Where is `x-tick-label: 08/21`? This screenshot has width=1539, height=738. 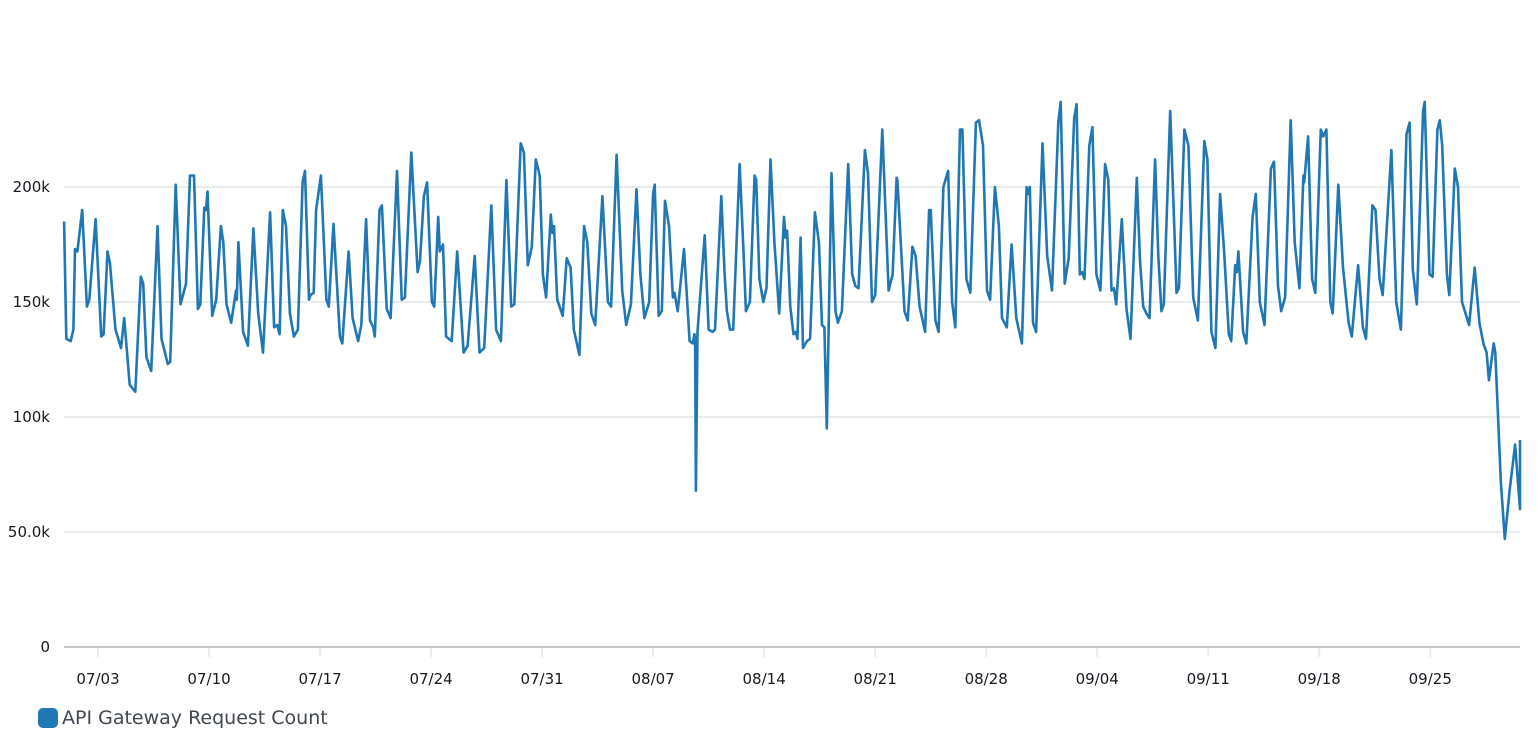
x-tick-label: 08/21 is located at coordinates (875, 679).